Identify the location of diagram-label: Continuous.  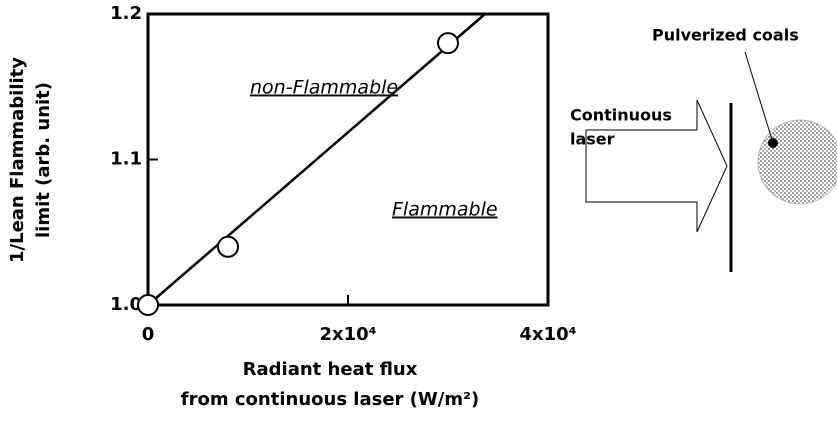
(621, 115).